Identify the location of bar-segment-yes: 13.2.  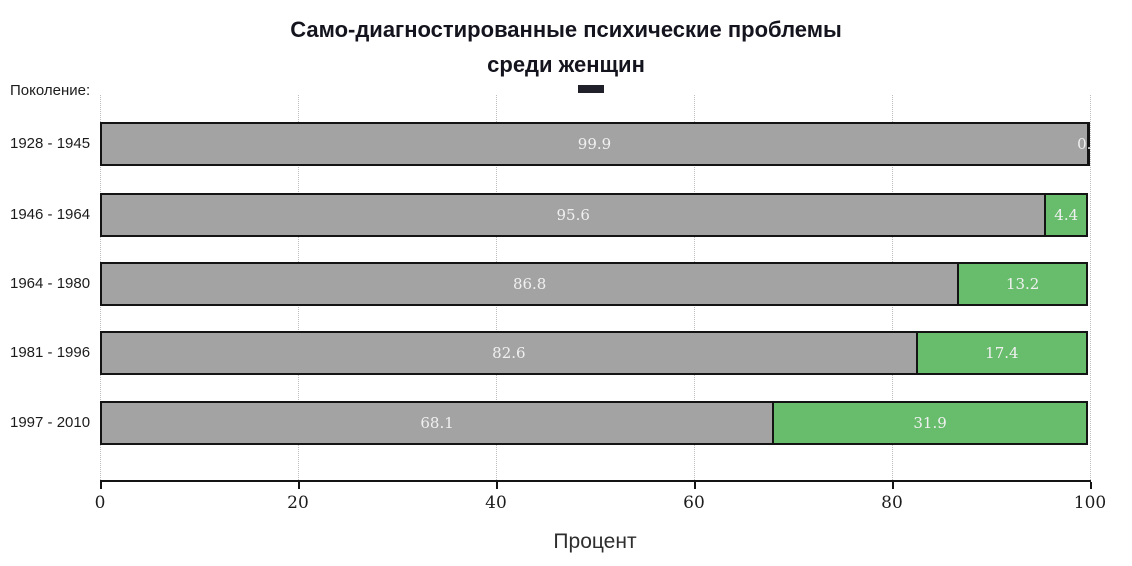
(1022, 284).